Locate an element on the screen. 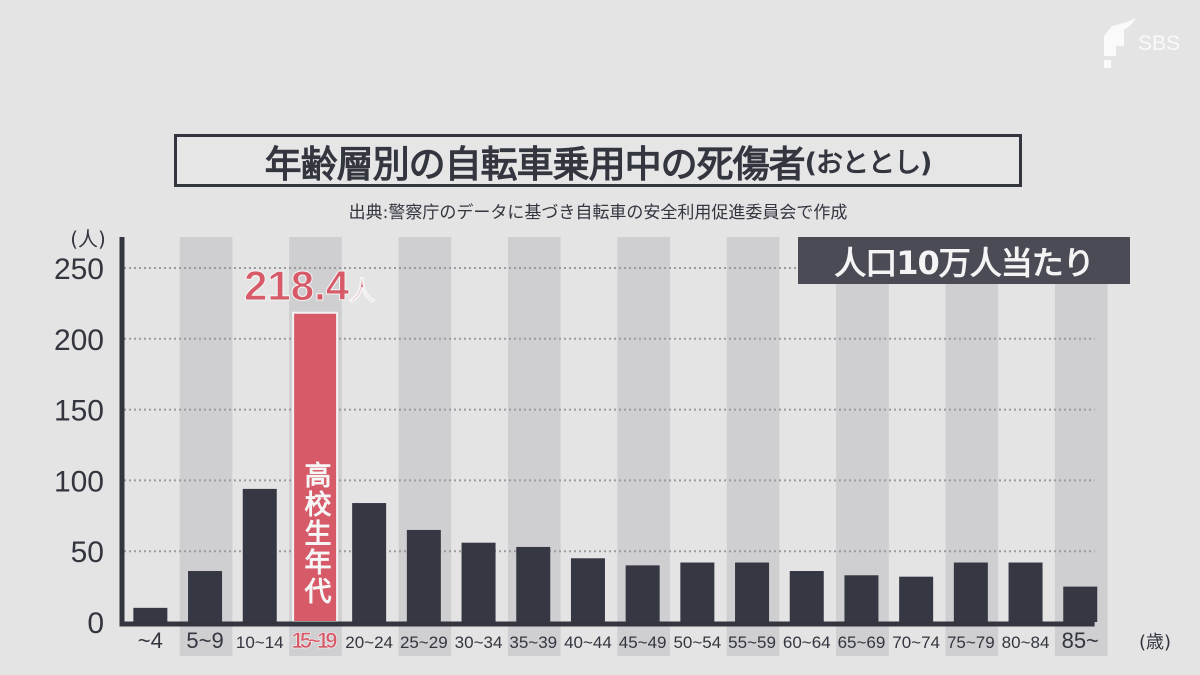  highschool-age-char: 生 is located at coordinates (318, 534).